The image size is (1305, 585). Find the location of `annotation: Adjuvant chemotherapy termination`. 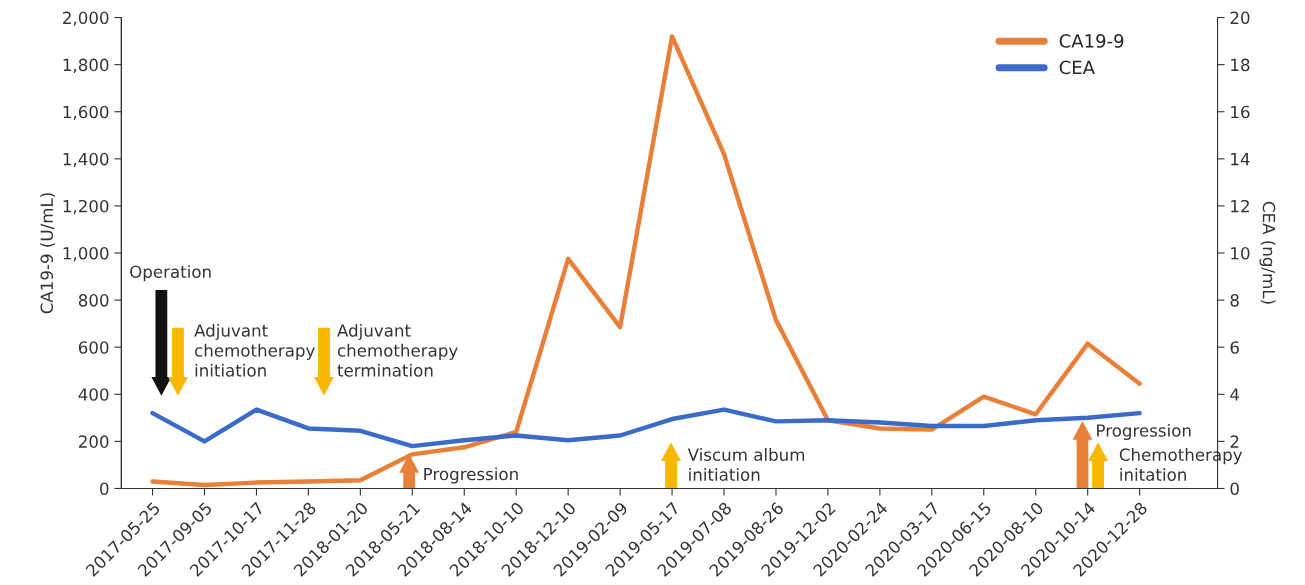

annotation: Adjuvant chemotherapy termination is located at coordinates (397, 350).